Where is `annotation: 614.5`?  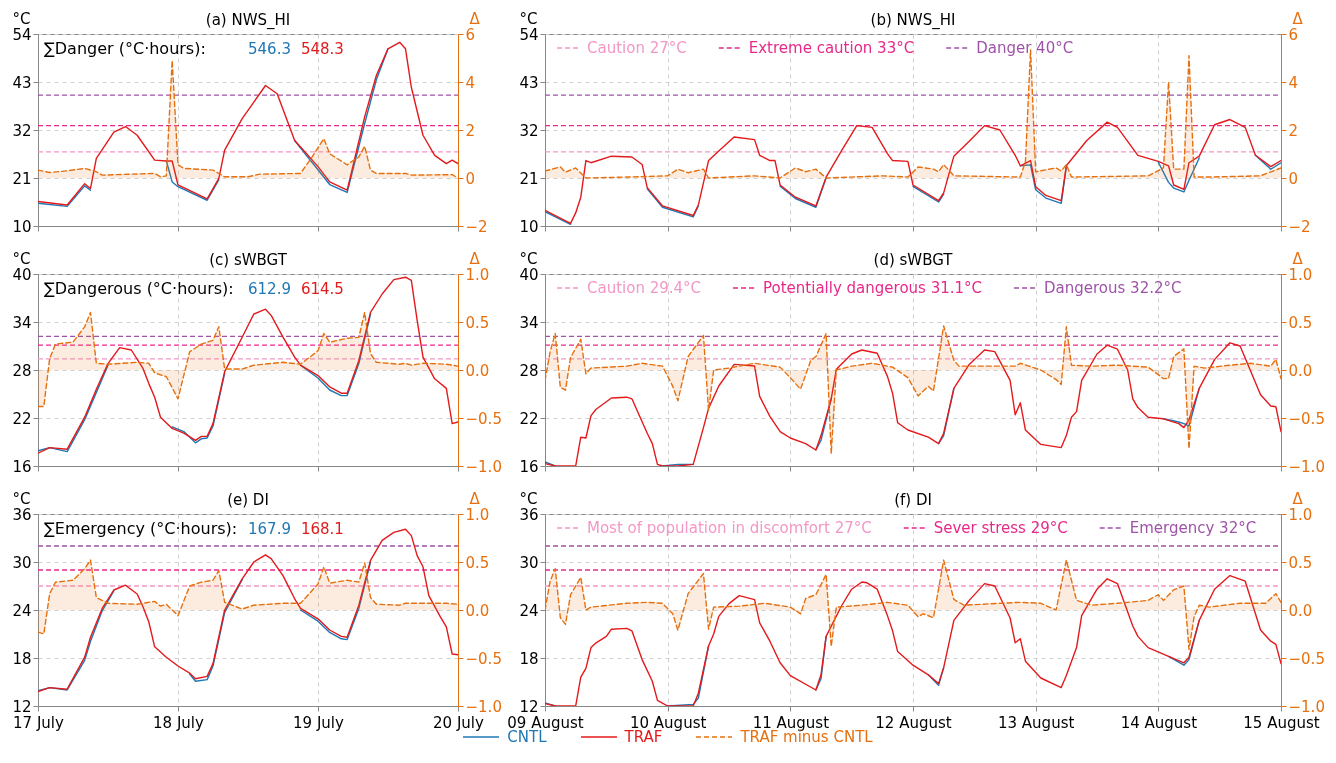
annotation: 614.5 is located at coordinates (322, 289).